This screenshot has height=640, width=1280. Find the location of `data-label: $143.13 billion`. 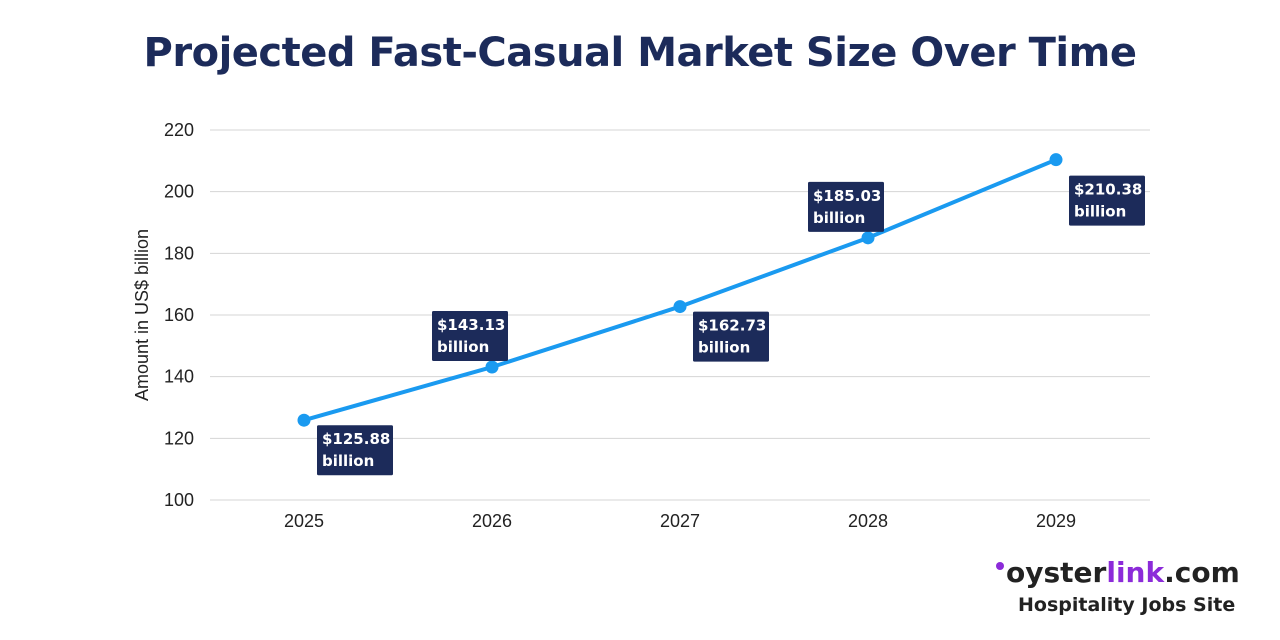

data-label: $143.13 billion is located at coordinates (470, 336).